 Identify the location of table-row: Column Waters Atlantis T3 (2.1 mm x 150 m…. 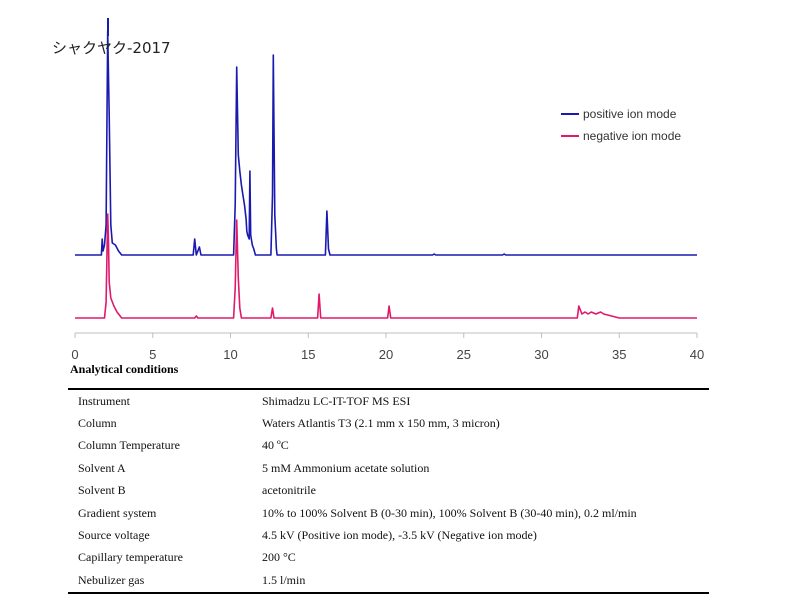
(388, 423).